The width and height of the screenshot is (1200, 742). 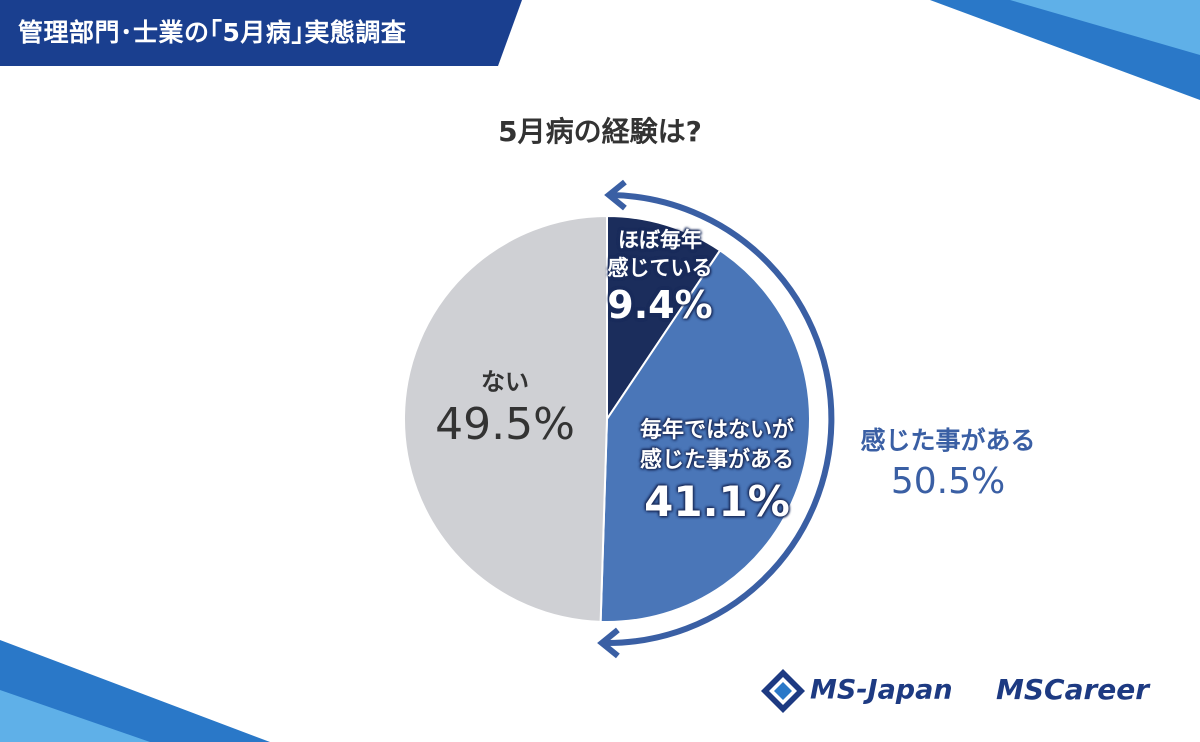 I want to click on ms-japan-diamond-icon, so click(x=783, y=691).